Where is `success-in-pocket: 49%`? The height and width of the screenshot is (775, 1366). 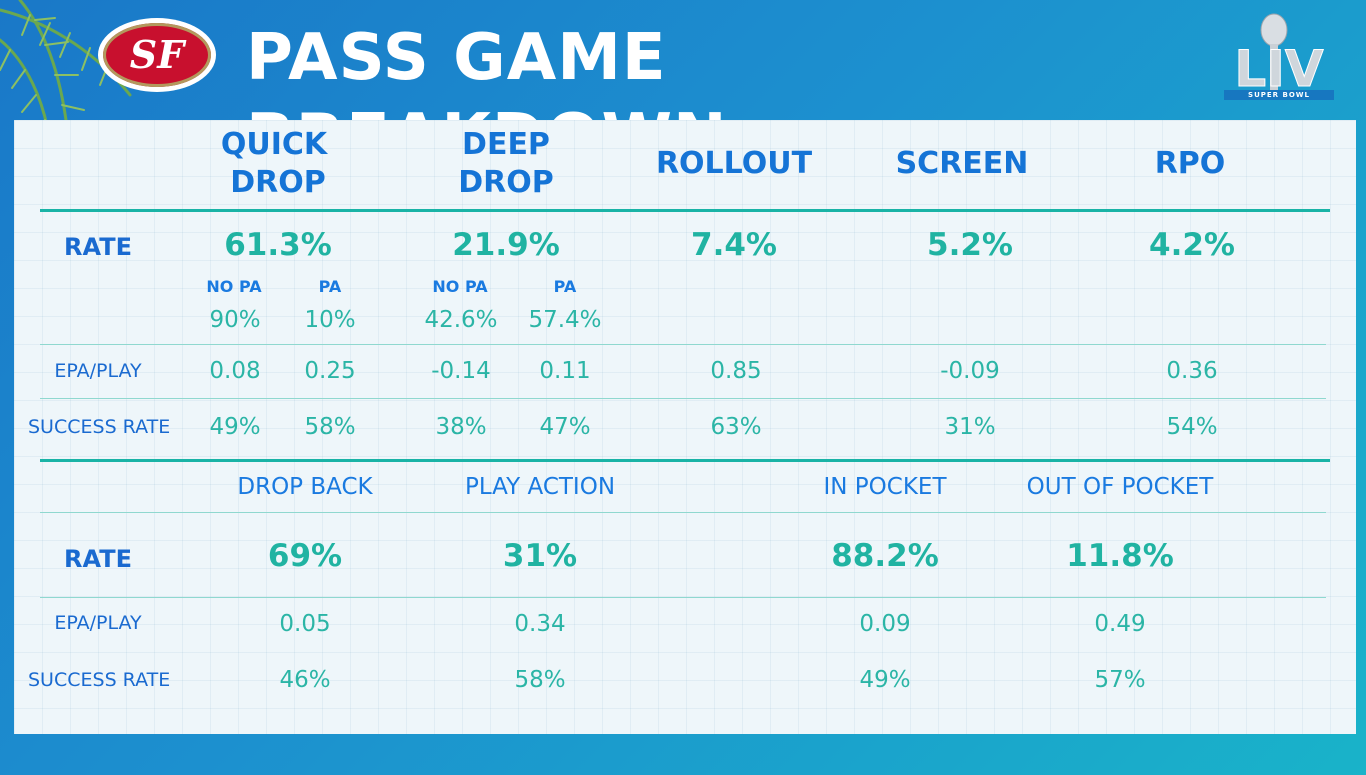 success-in-pocket: 49% is located at coordinates (885, 680).